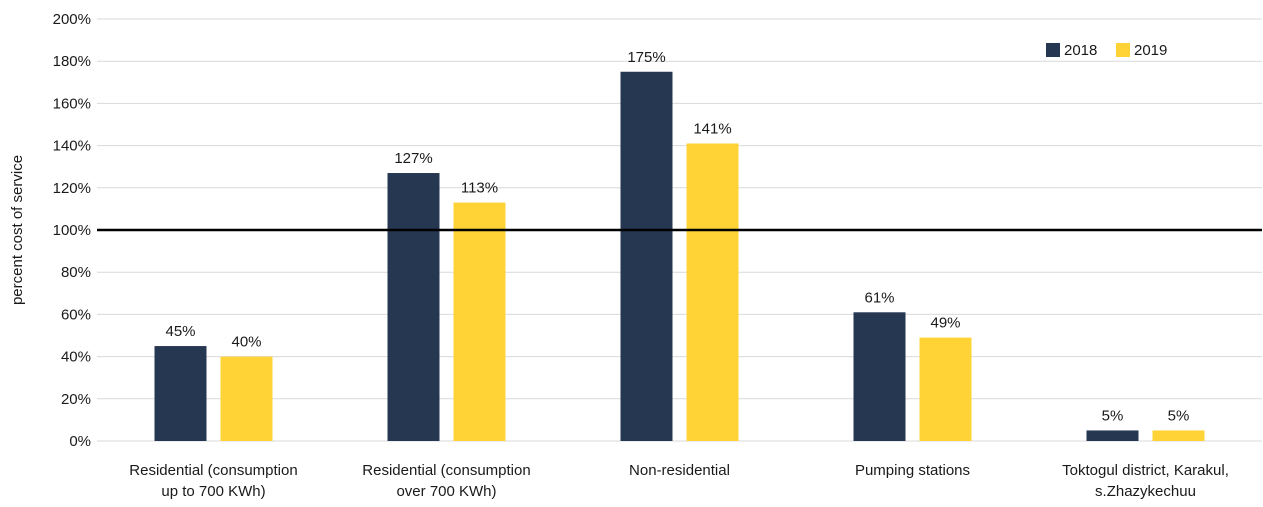 Image resolution: width=1263 pixels, height=507 pixels. Describe the element at coordinates (1080, 50) in the screenshot. I see `legend-label-2018: 2018` at that location.